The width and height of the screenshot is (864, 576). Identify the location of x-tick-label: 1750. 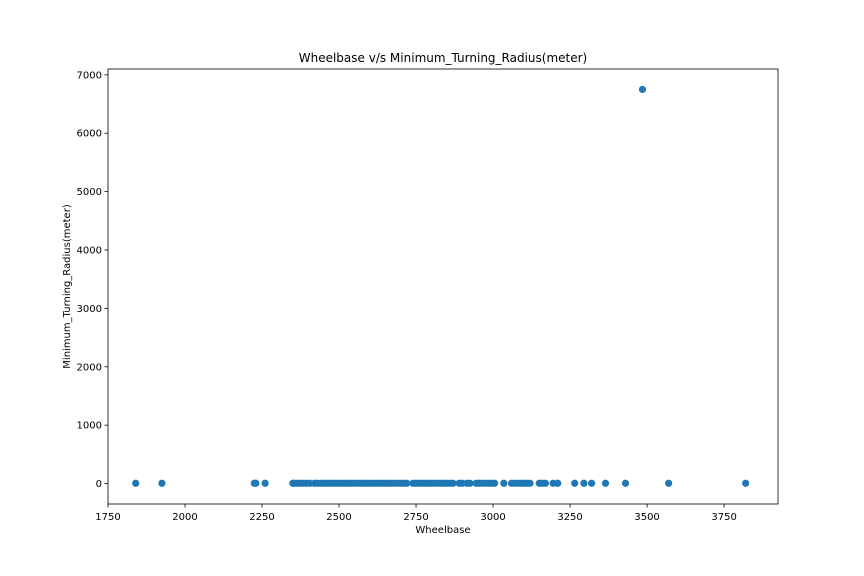
(107, 517).